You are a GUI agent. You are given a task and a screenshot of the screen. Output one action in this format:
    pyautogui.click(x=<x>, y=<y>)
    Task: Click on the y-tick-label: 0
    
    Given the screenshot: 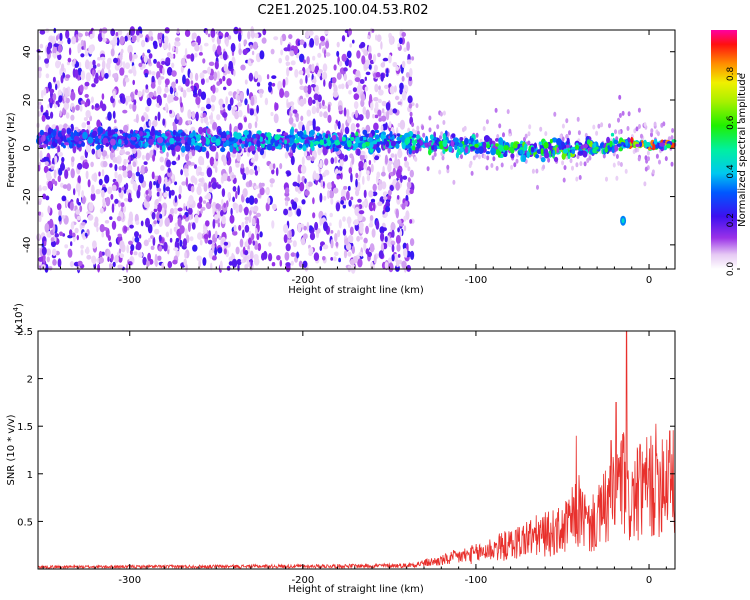 What is the action you would take?
    pyautogui.click(x=27, y=148)
    